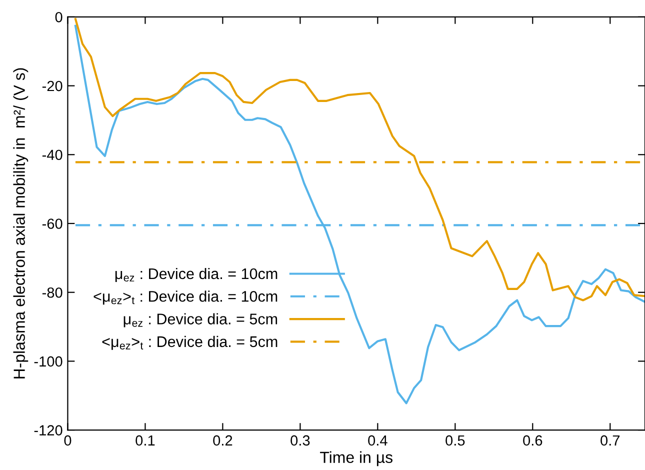 This screenshot has height=470, width=645. I want to click on x-tick-label: 0.2, so click(222, 440).